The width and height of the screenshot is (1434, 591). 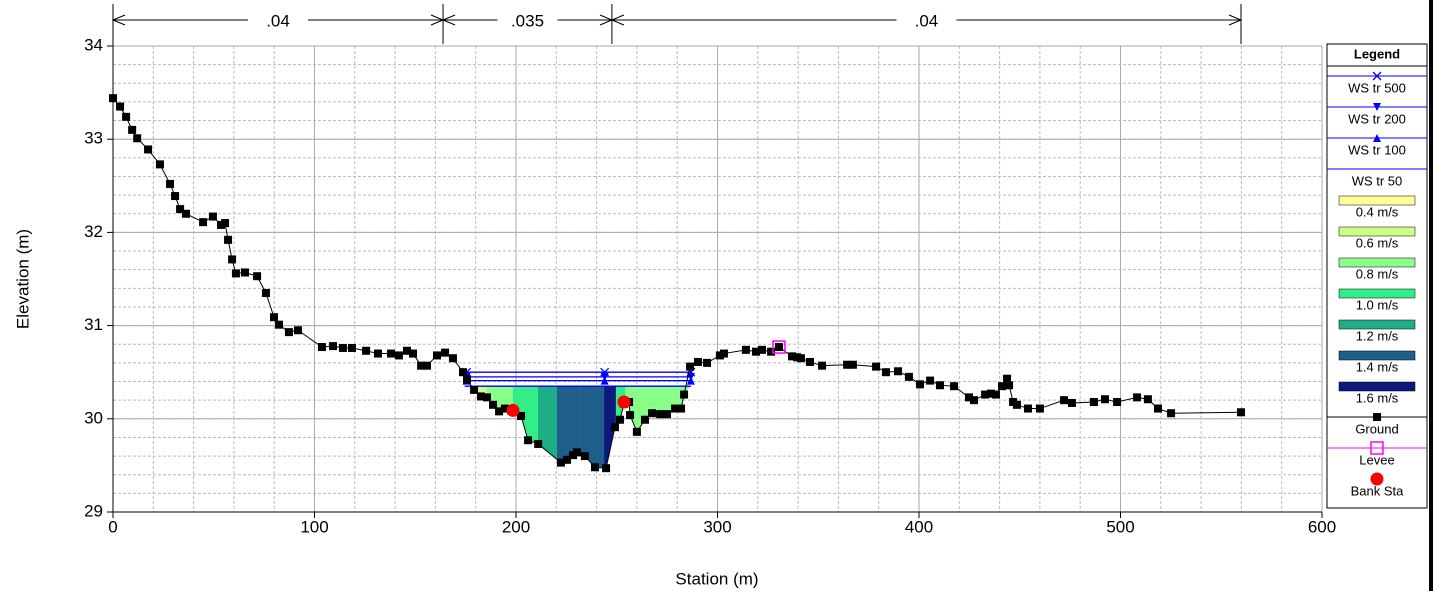 I want to click on legend-label: 0.4 m/s, so click(x=1377, y=211).